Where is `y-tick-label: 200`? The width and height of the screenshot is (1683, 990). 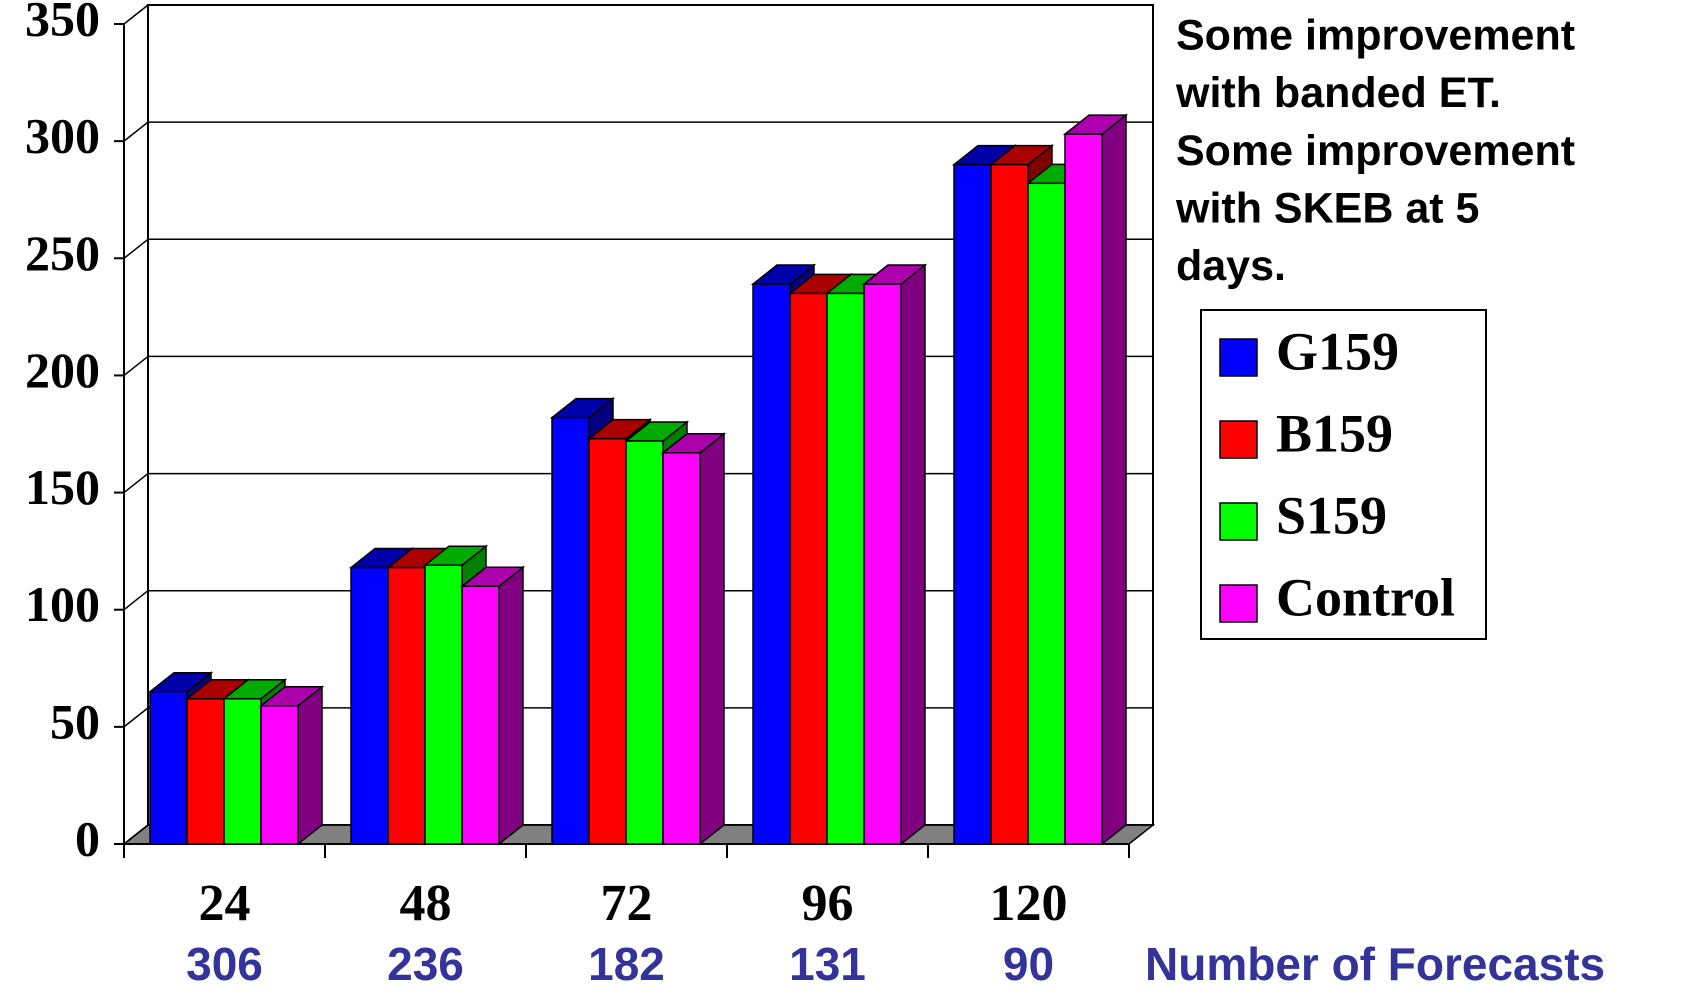
y-tick-label: 200 is located at coordinates (62, 370).